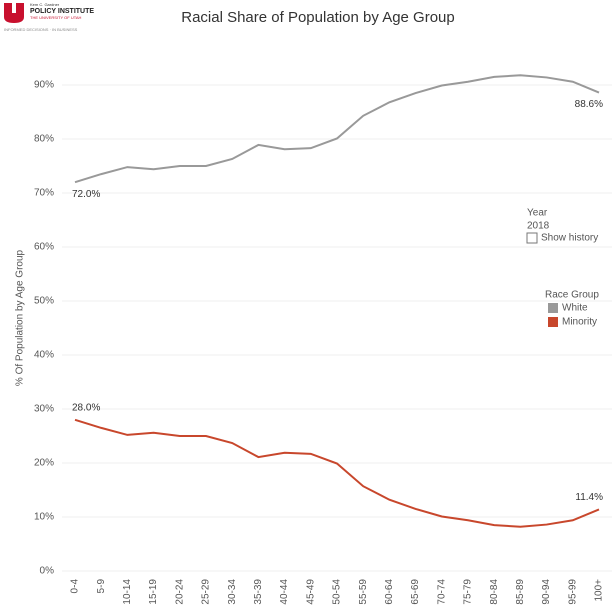 The image size is (612, 613). What do you see at coordinates (569, 238) in the screenshot?
I see `checkbox-label: Show history` at bounding box center [569, 238].